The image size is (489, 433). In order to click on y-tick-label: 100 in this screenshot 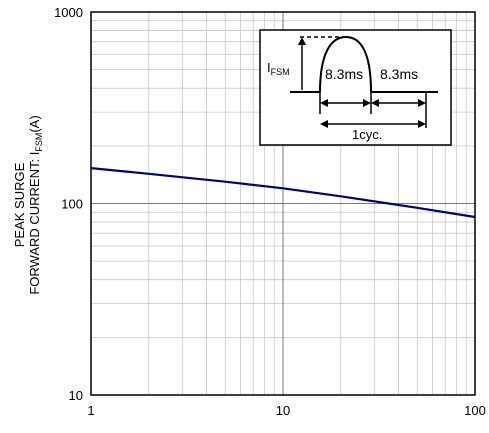, I will do `click(72, 204)`.